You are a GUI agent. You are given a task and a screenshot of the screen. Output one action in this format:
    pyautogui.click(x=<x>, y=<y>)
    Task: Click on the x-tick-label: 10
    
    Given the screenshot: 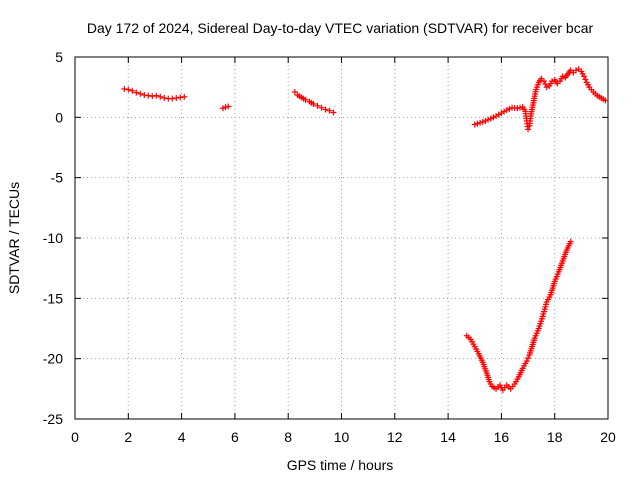 What is the action you would take?
    pyautogui.click(x=342, y=437)
    